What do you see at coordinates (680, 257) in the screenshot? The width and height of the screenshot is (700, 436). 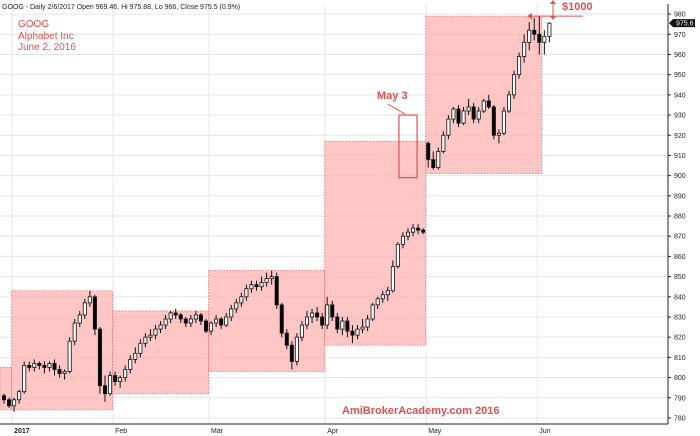 I see `y-tick-label: 860` at bounding box center [680, 257].